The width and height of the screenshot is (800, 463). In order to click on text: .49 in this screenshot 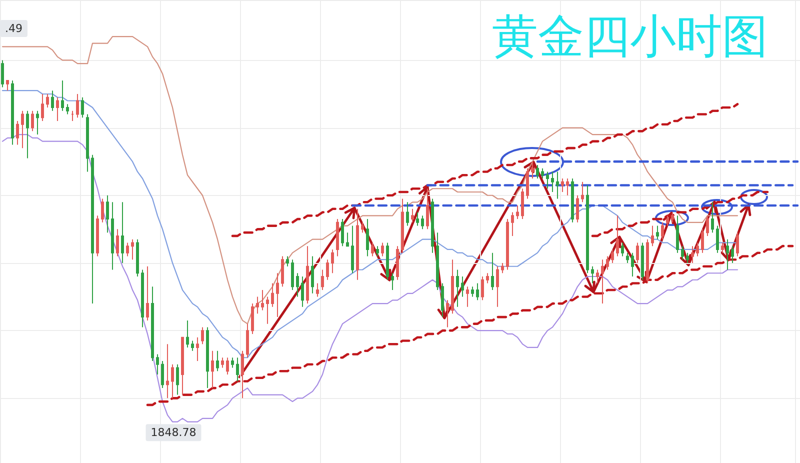, I will do `click(13, 28)`.